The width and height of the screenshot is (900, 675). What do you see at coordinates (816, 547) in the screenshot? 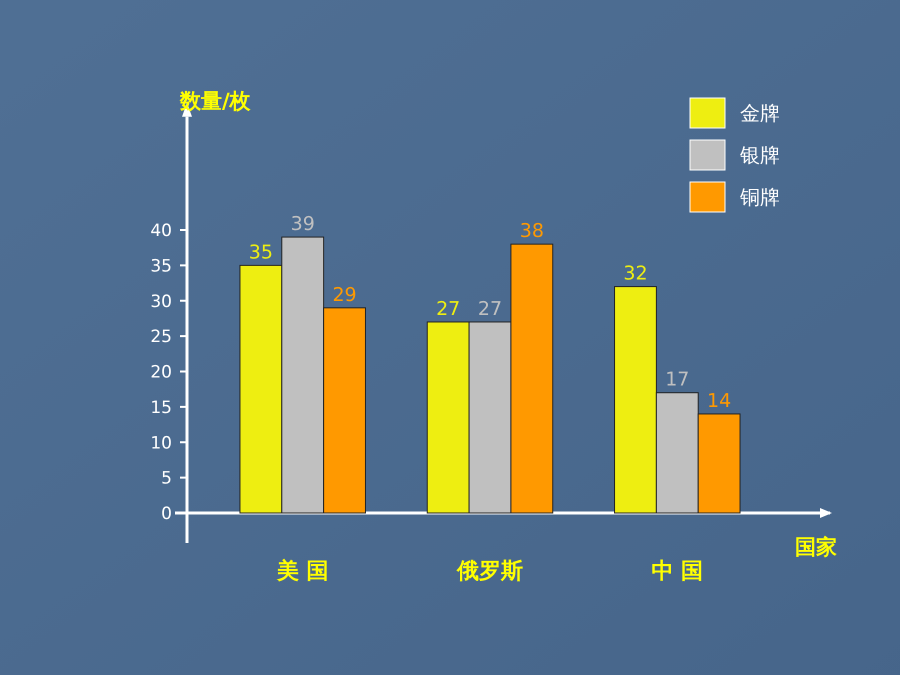
I see `x-axis-title: 国家` at bounding box center [816, 547].